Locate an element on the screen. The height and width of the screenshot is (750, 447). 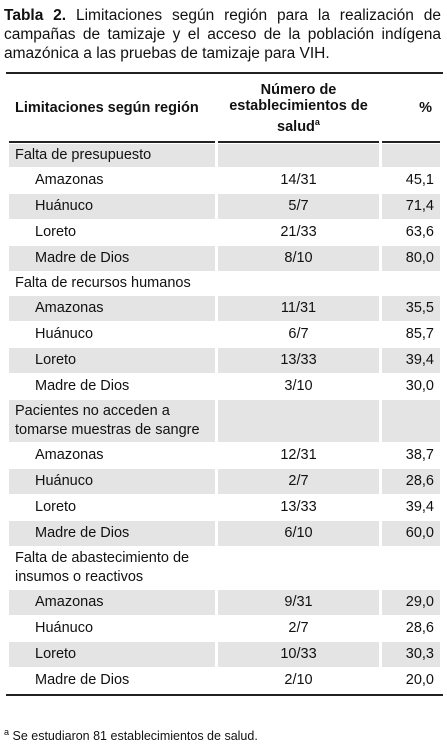
percent-cell: 71,4 is located at coordinates (411, 206).